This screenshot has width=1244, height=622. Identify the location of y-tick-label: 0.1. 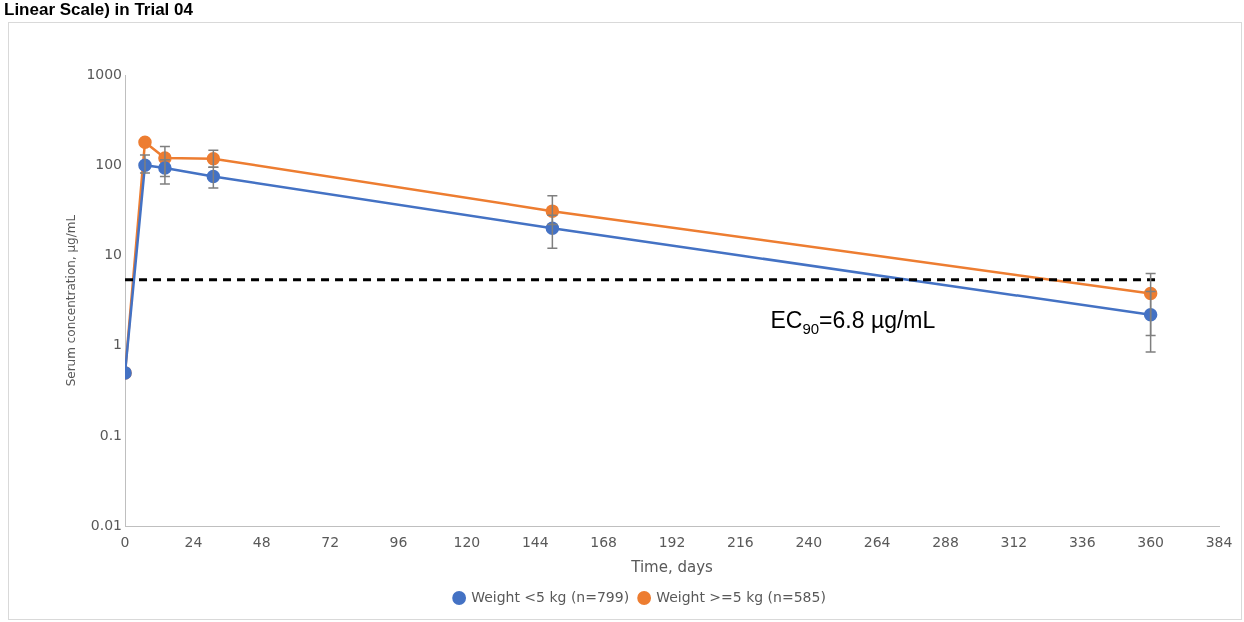
(111, 434).